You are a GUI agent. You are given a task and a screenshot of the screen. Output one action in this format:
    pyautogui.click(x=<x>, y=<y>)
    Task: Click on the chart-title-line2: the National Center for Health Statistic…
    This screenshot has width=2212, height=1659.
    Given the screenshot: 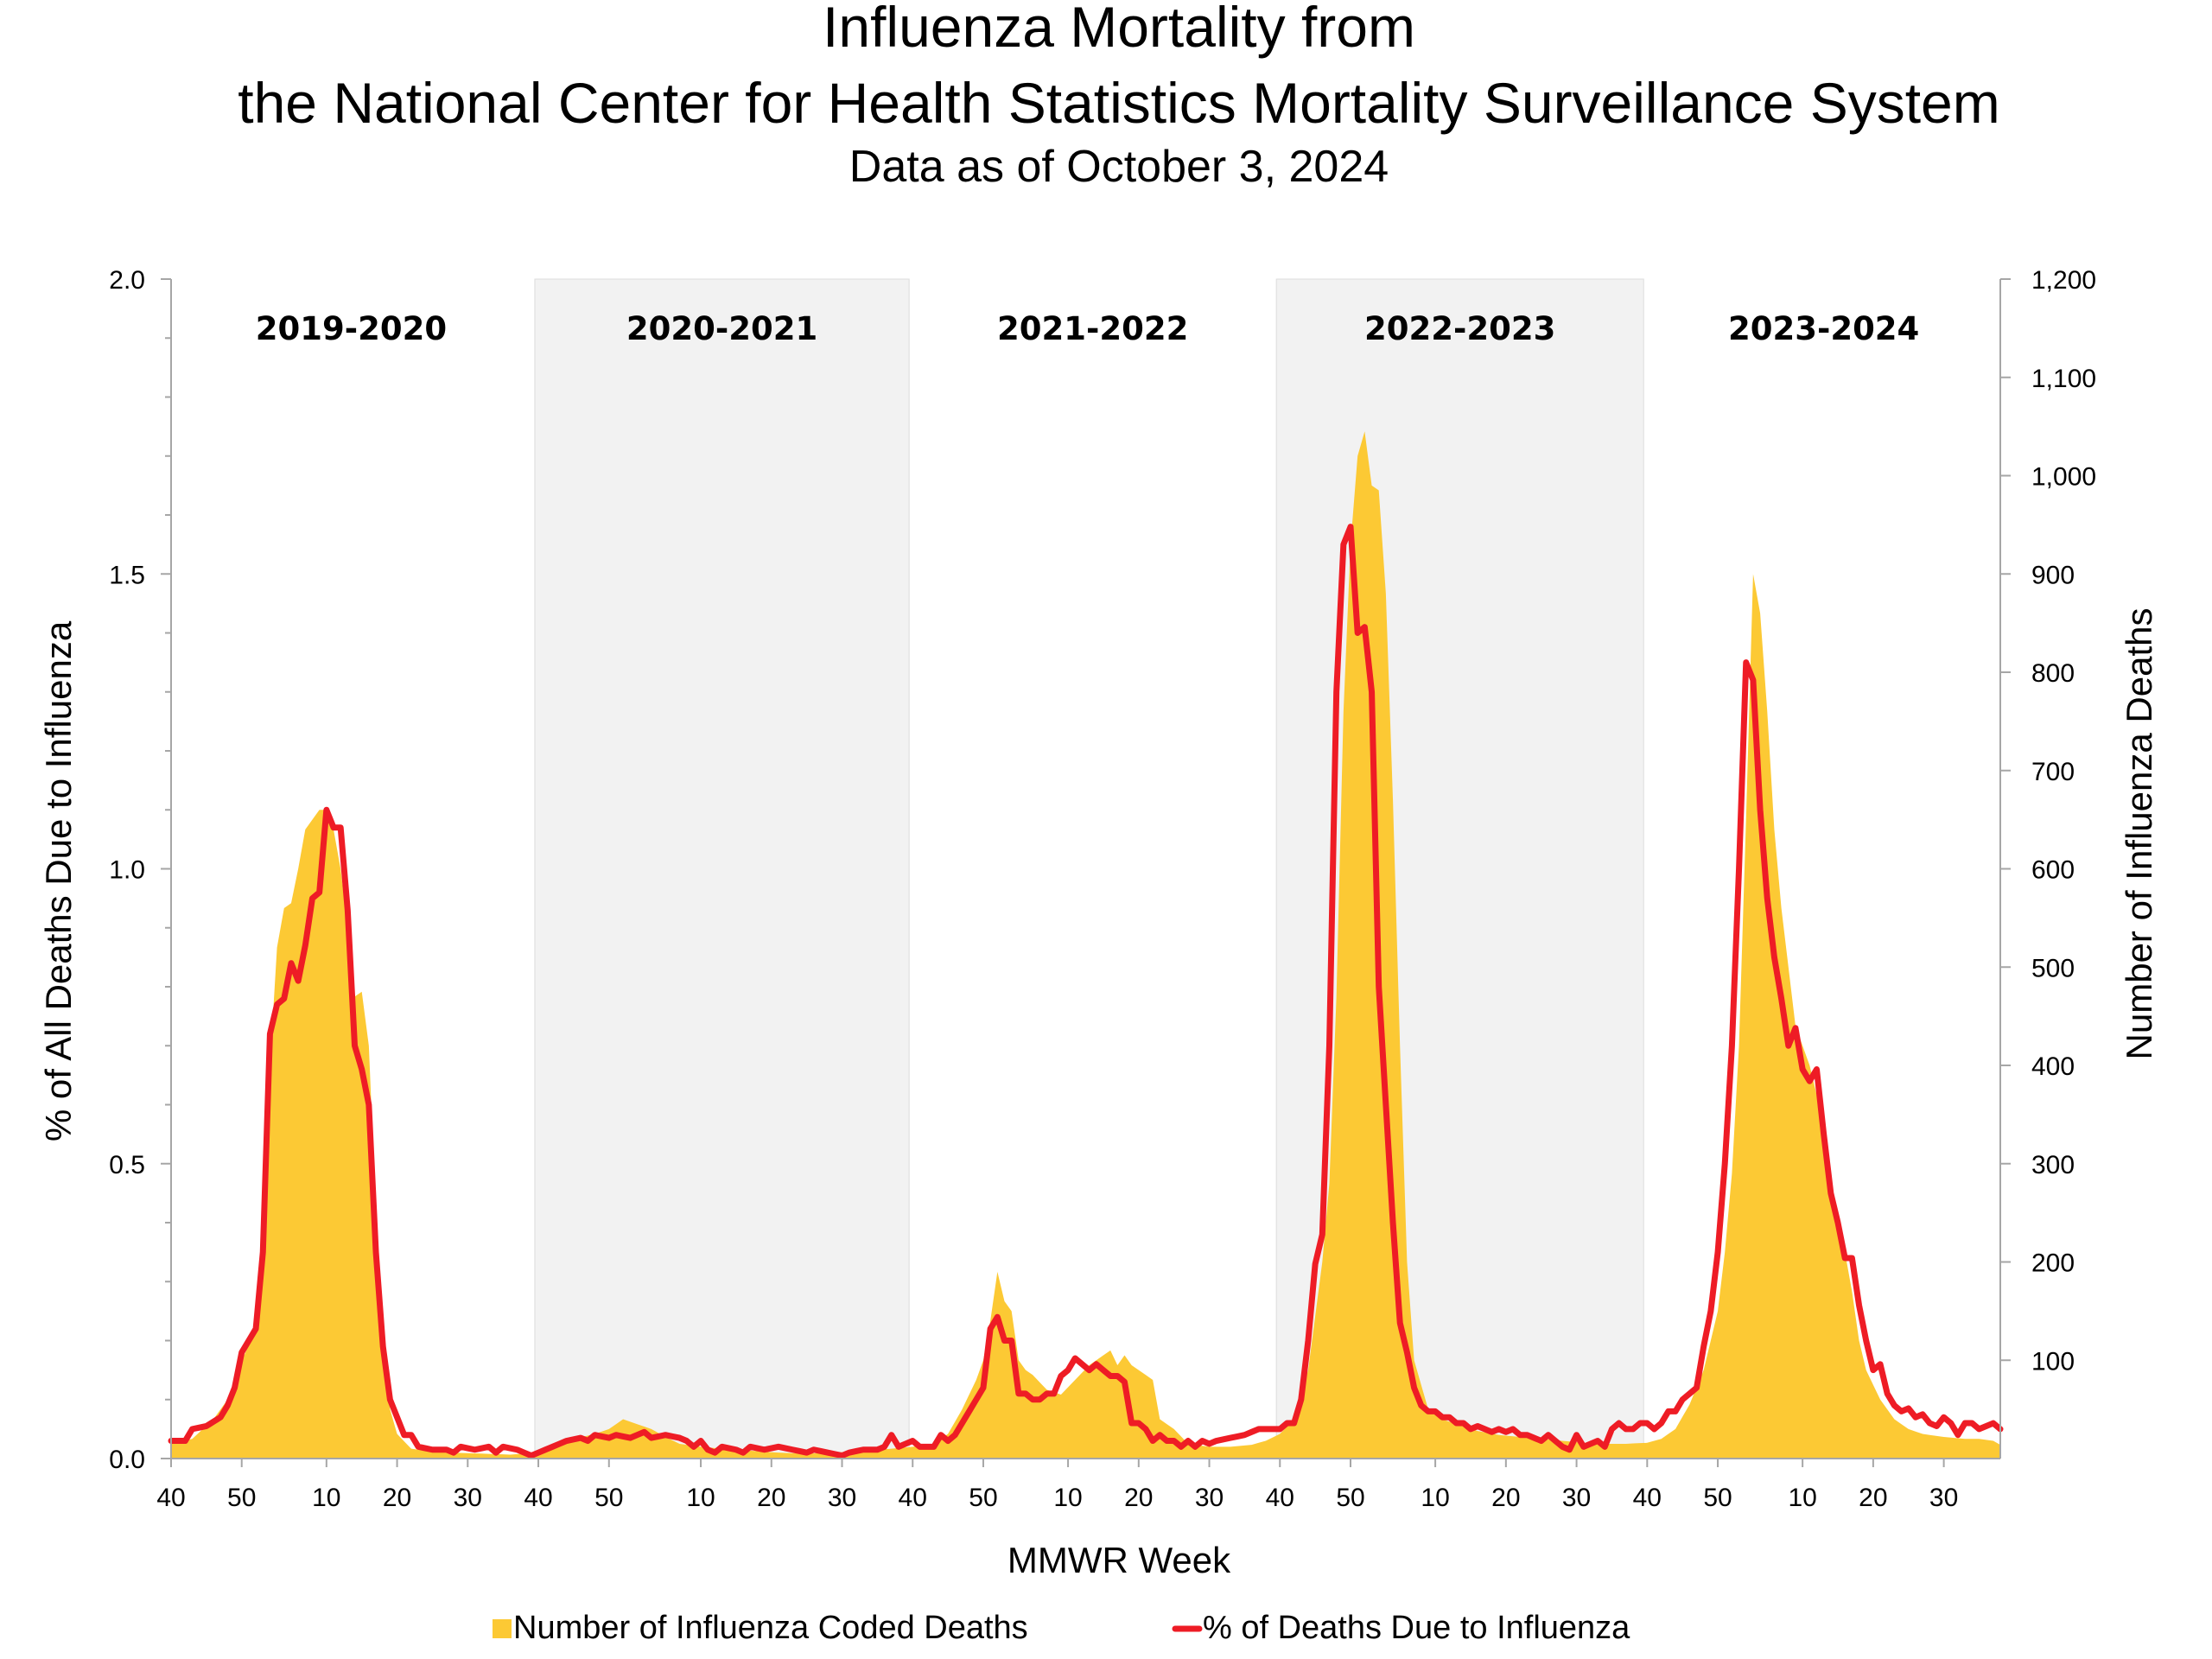 What is the action you would take?
    pyautogui.click(x=1119, y=103)
    